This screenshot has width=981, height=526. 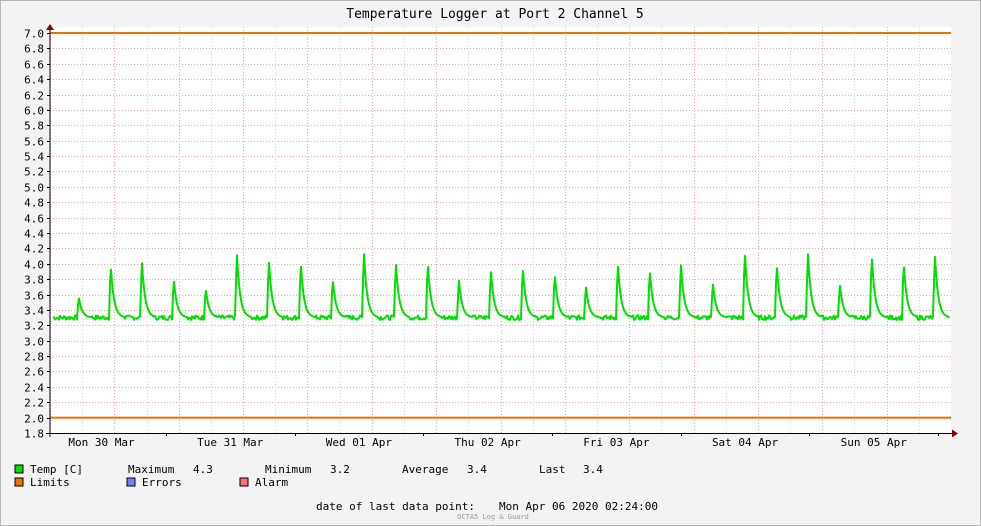 What do you see at coordinates (34, 80) in the screenshot?
I see `y-tick-label: 6.4` at bounding box center [34, 80].